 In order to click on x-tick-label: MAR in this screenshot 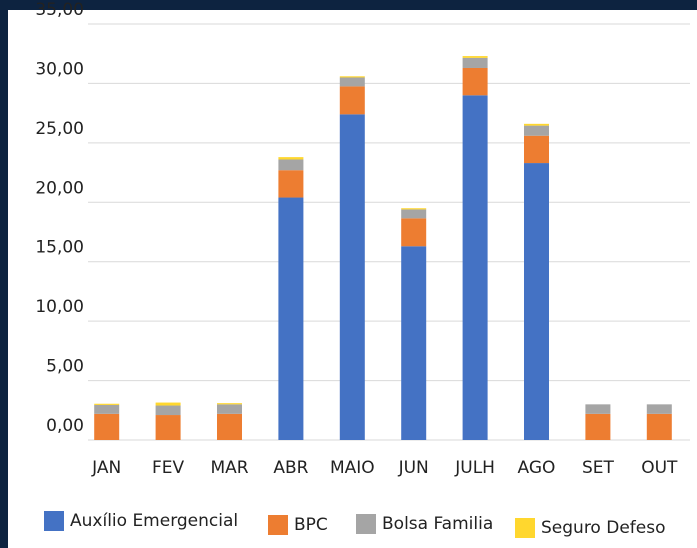, I will do `click(229, 468)`.